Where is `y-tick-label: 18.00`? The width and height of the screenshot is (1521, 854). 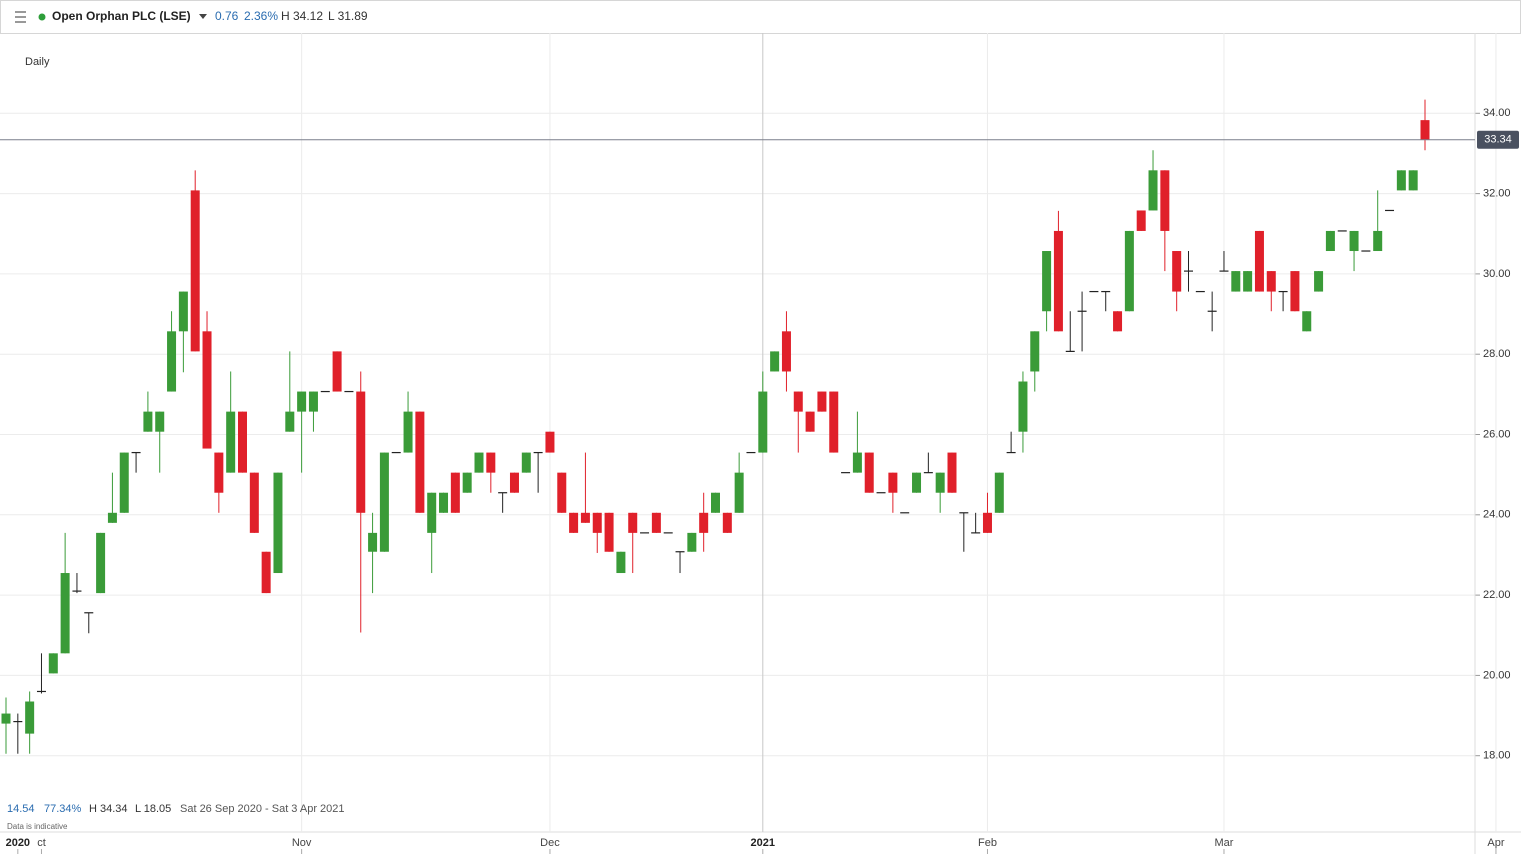
y-tick-label: 18.00 is located at coordinates (1497, 756).